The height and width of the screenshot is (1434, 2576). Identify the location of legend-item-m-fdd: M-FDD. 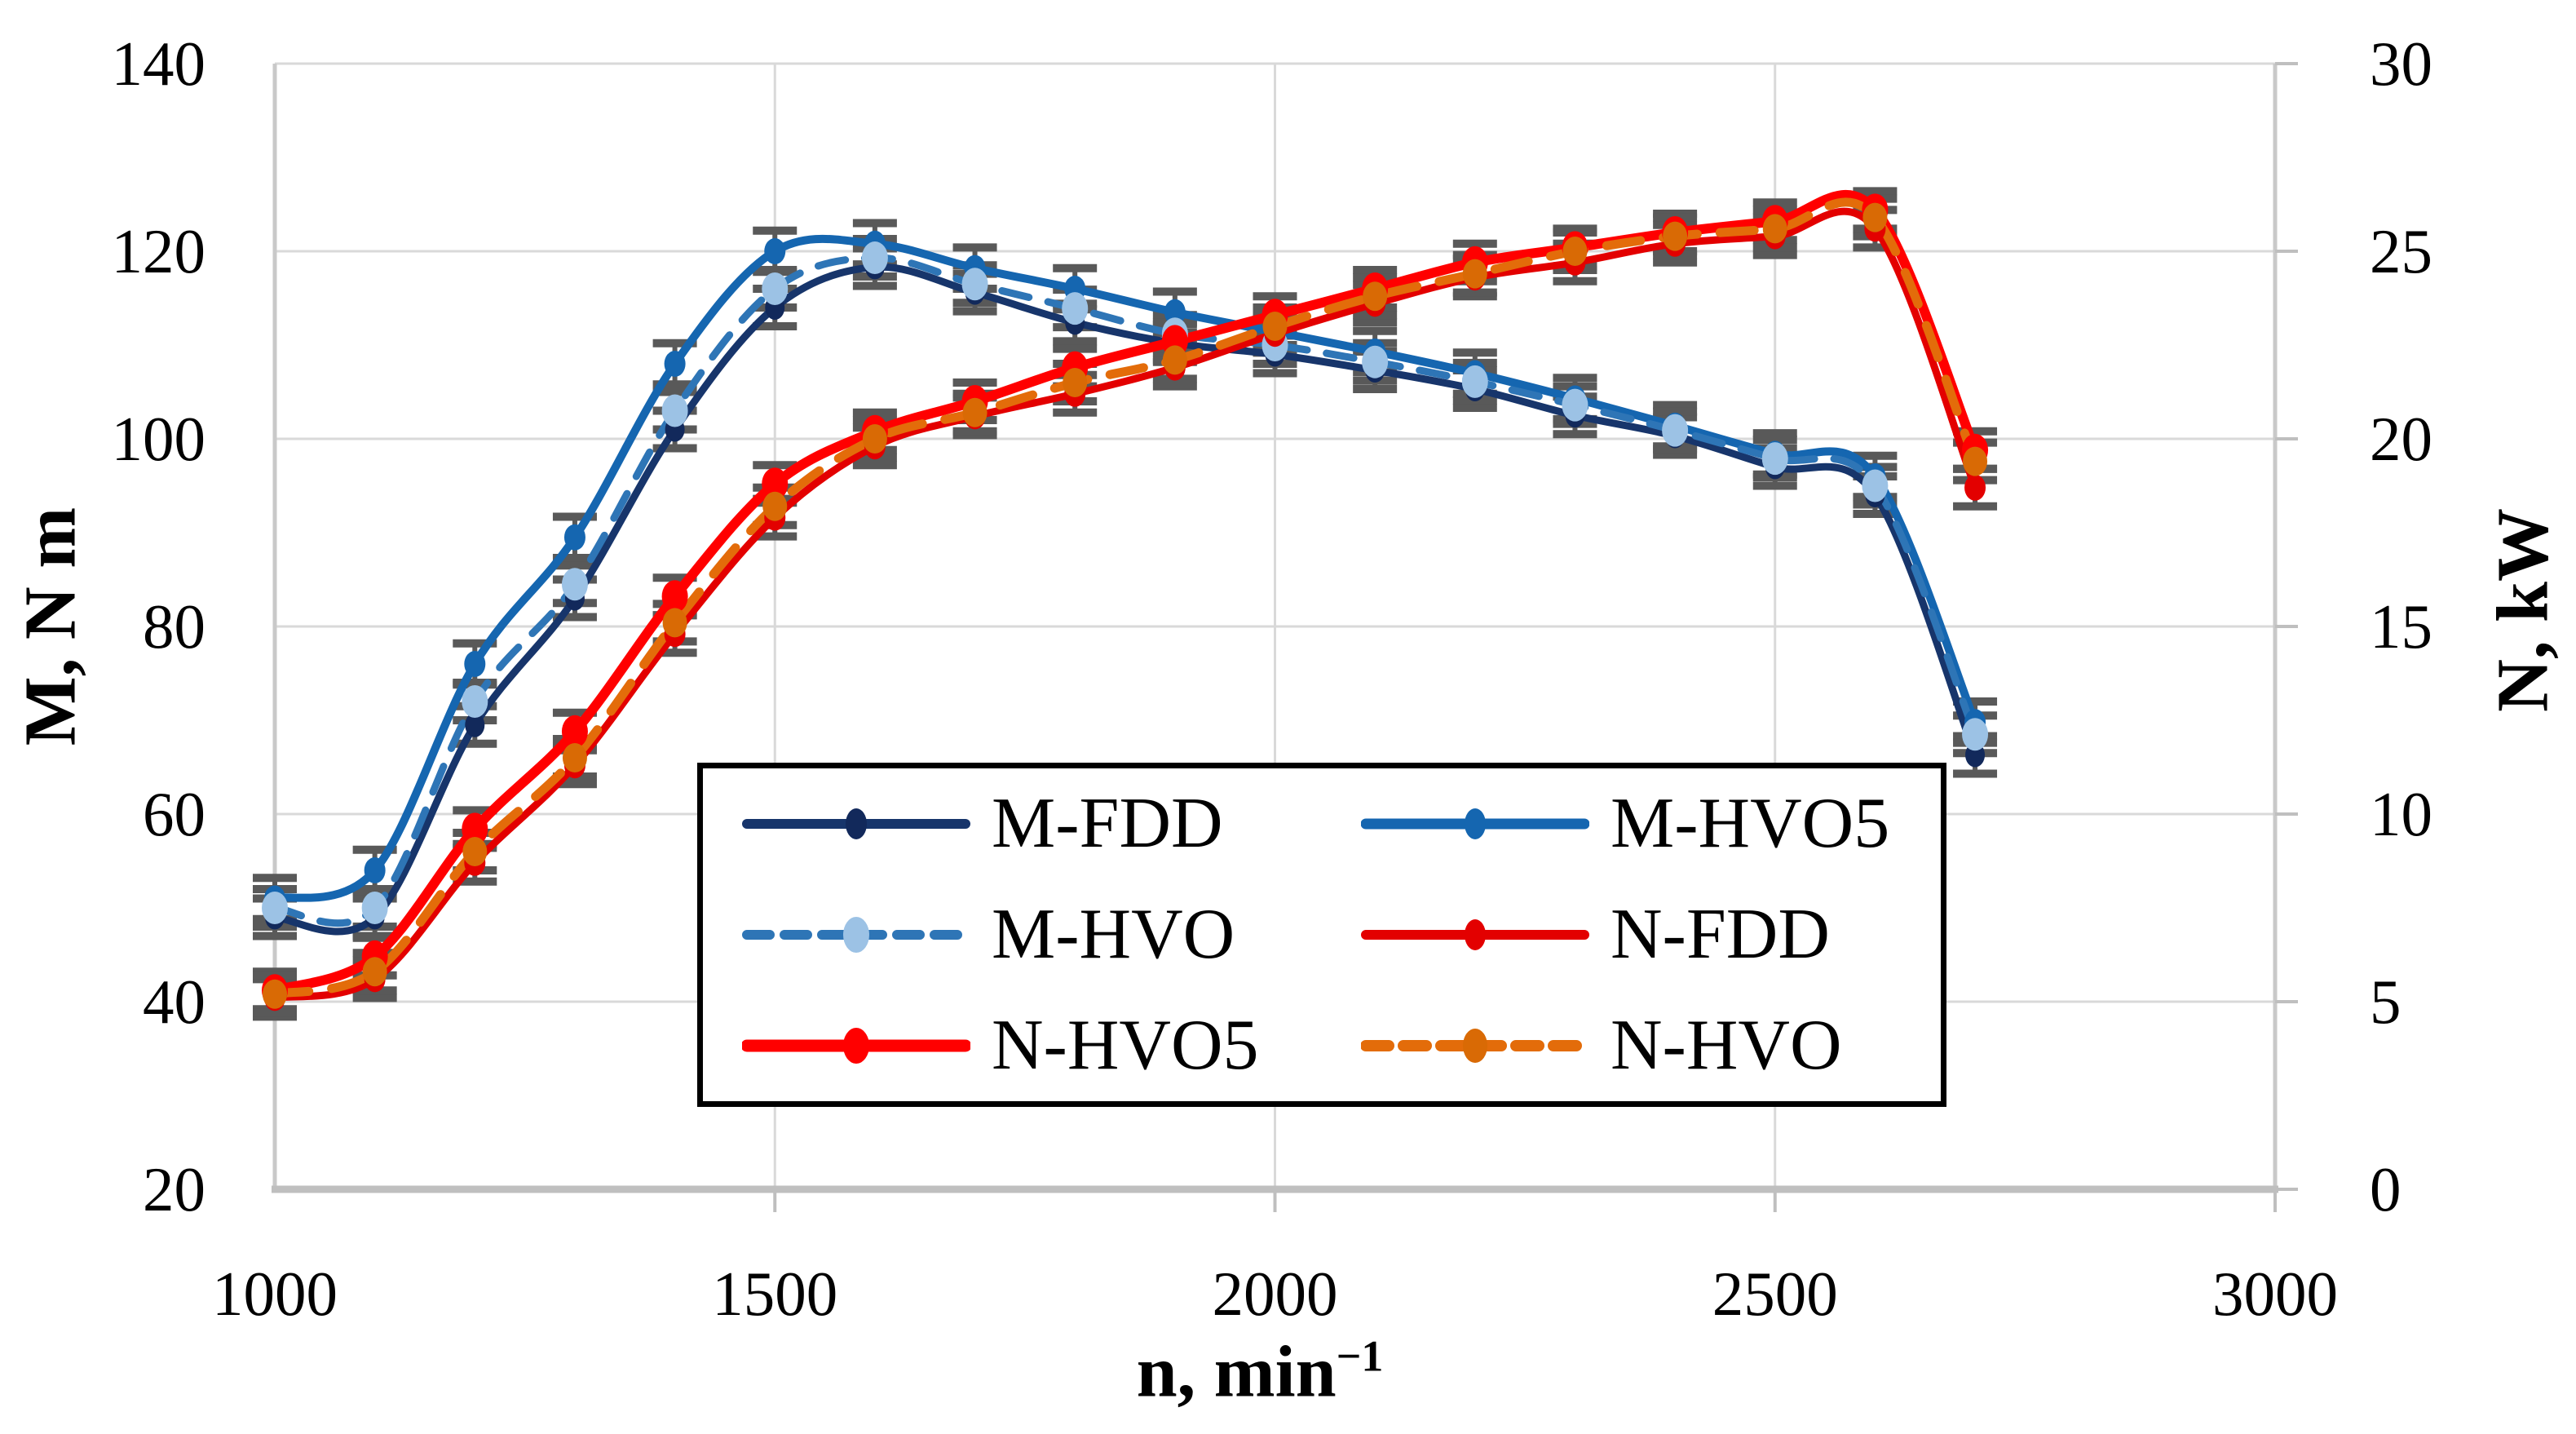
(1012, 823).